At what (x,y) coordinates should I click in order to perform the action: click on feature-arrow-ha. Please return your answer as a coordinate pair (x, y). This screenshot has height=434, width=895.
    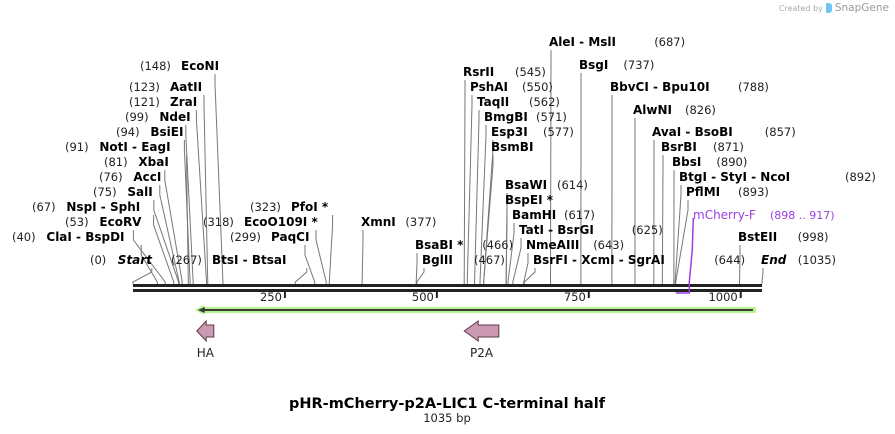
    Looking at the image, I should click on (205, 331).